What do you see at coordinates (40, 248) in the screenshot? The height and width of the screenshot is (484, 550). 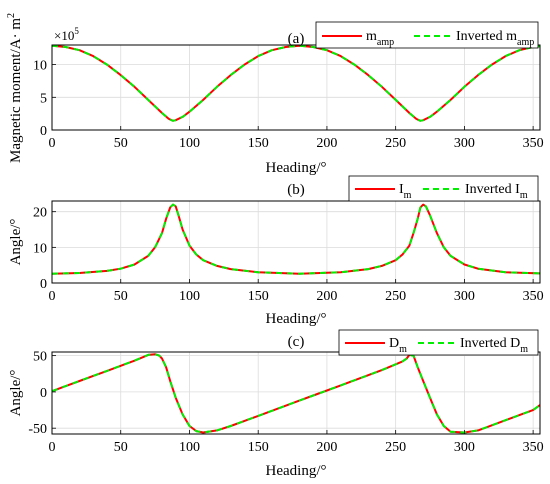 I see `panel-b-ytick-label: 10` at bounding box center [40, 248].